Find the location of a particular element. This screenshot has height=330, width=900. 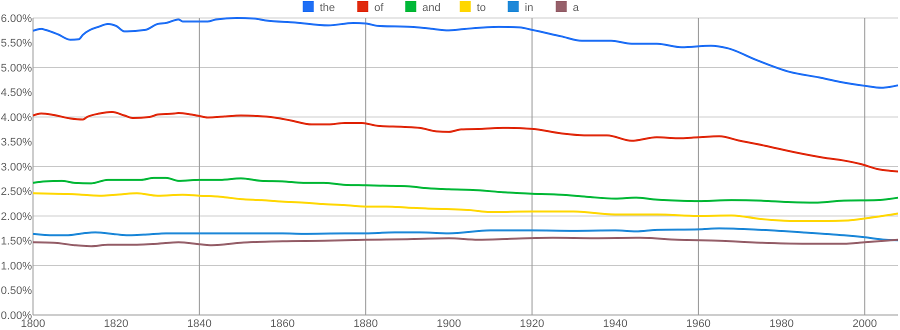

x-tick-label: 1880 is located at coordinates (365, 324).